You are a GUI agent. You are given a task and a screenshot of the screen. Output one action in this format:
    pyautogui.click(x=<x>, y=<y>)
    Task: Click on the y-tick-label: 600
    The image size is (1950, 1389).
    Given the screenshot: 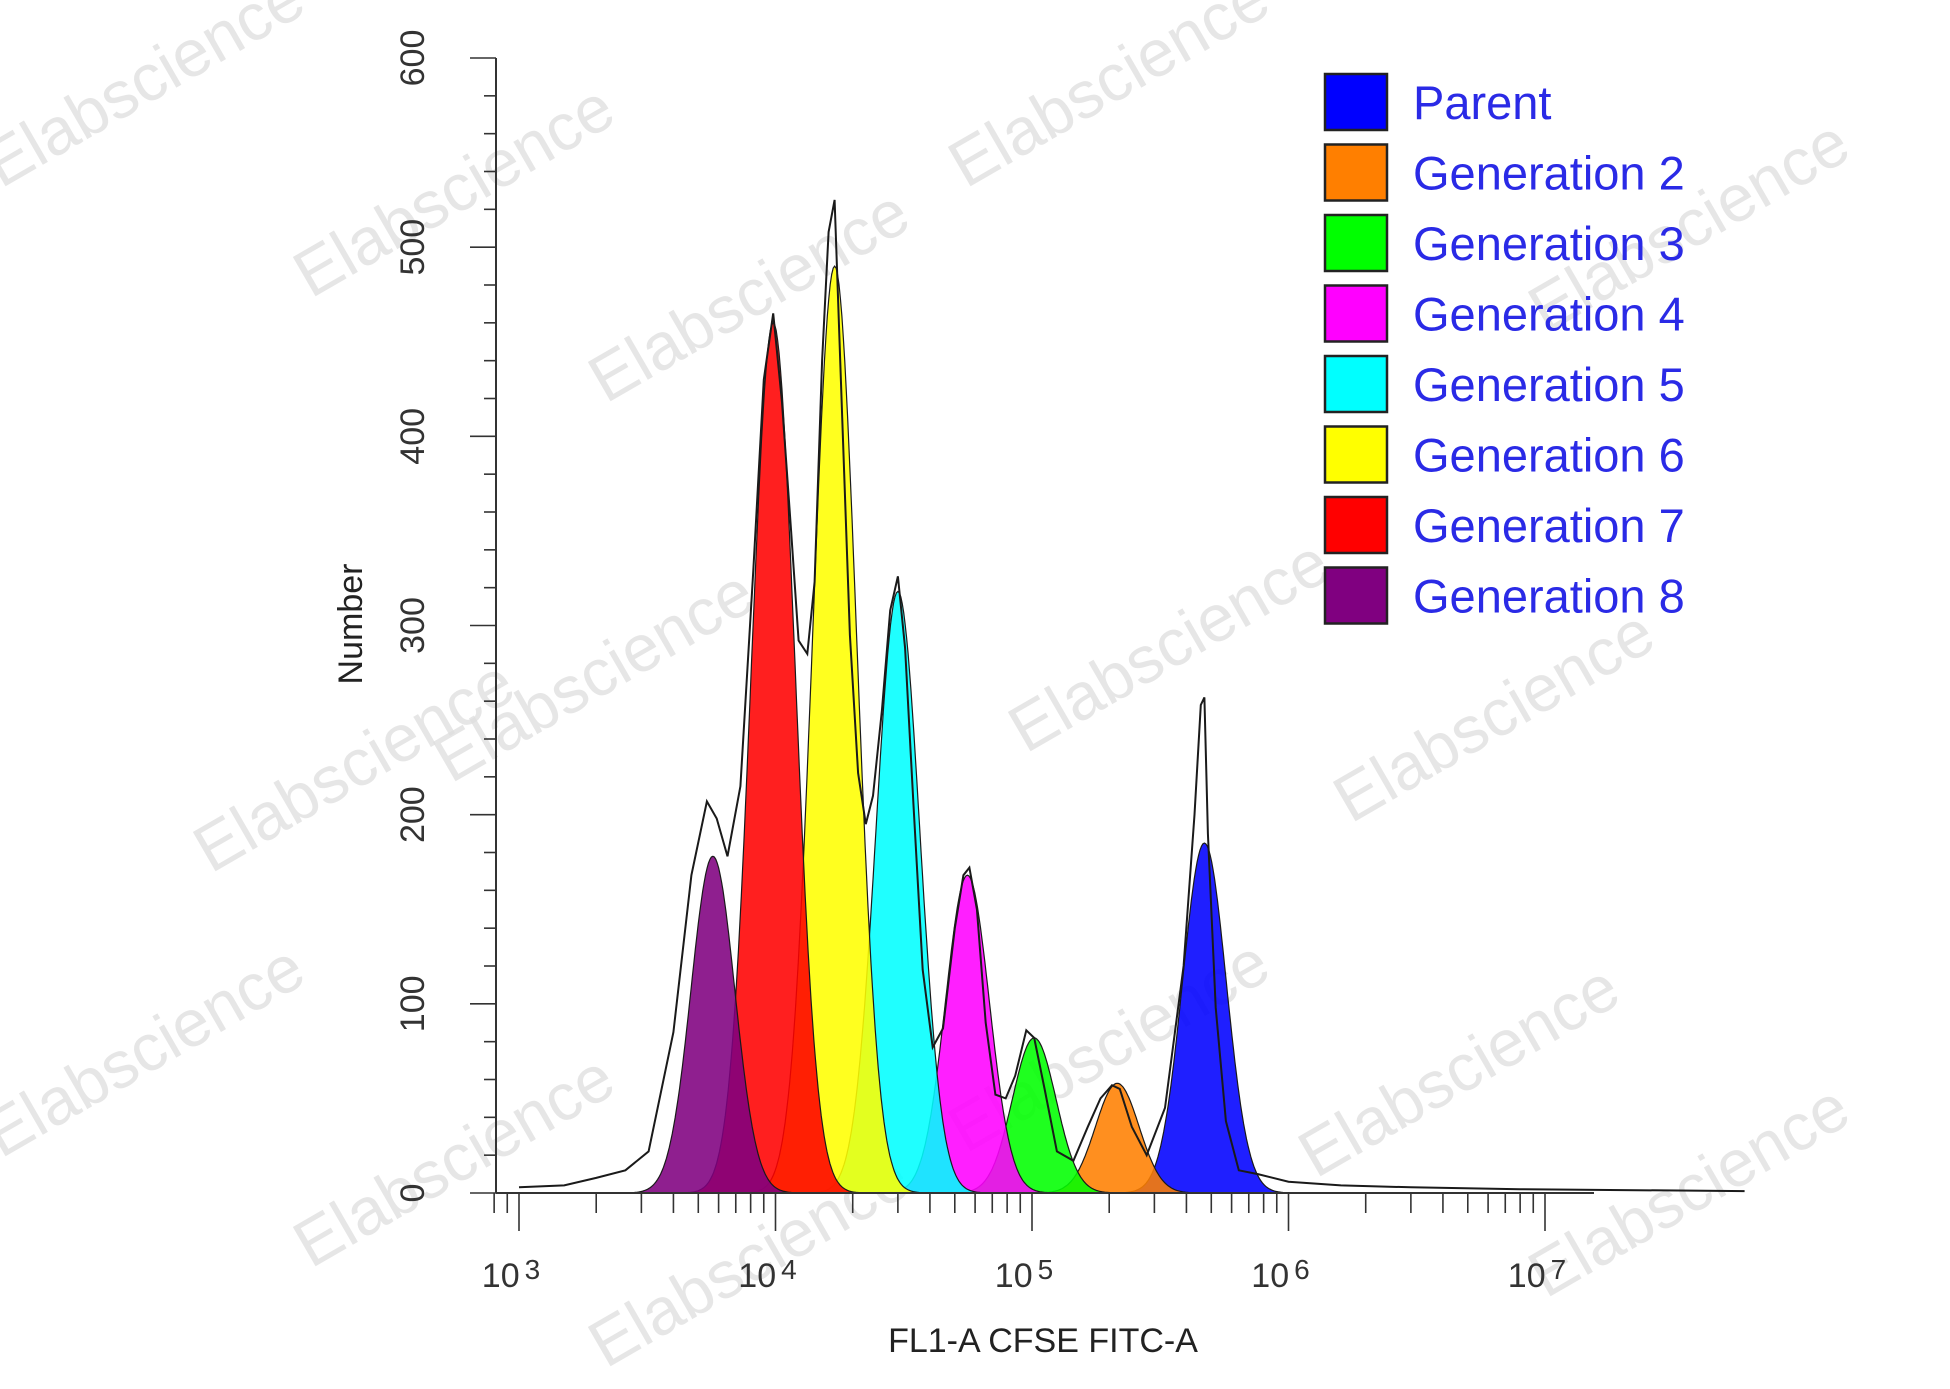 What is the action you would take?
    pyautogui.click(x=413, y=58)
    